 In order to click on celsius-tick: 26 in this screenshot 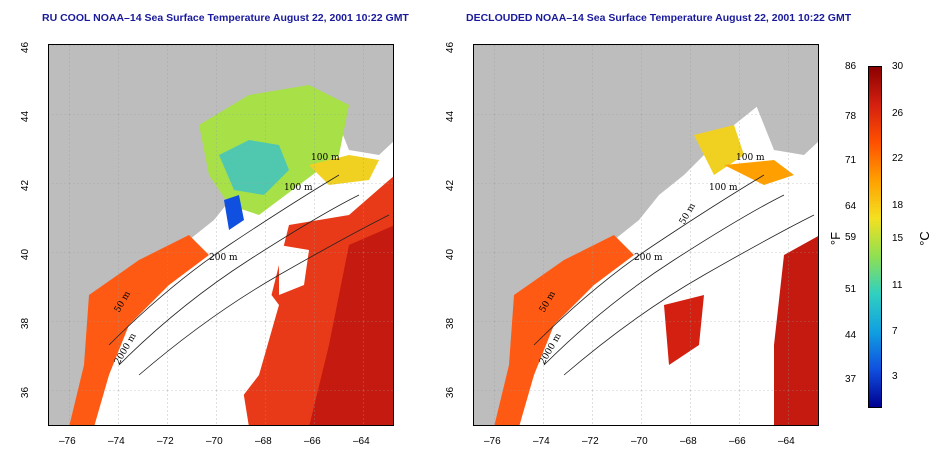, I will do `click(898, 113)`.